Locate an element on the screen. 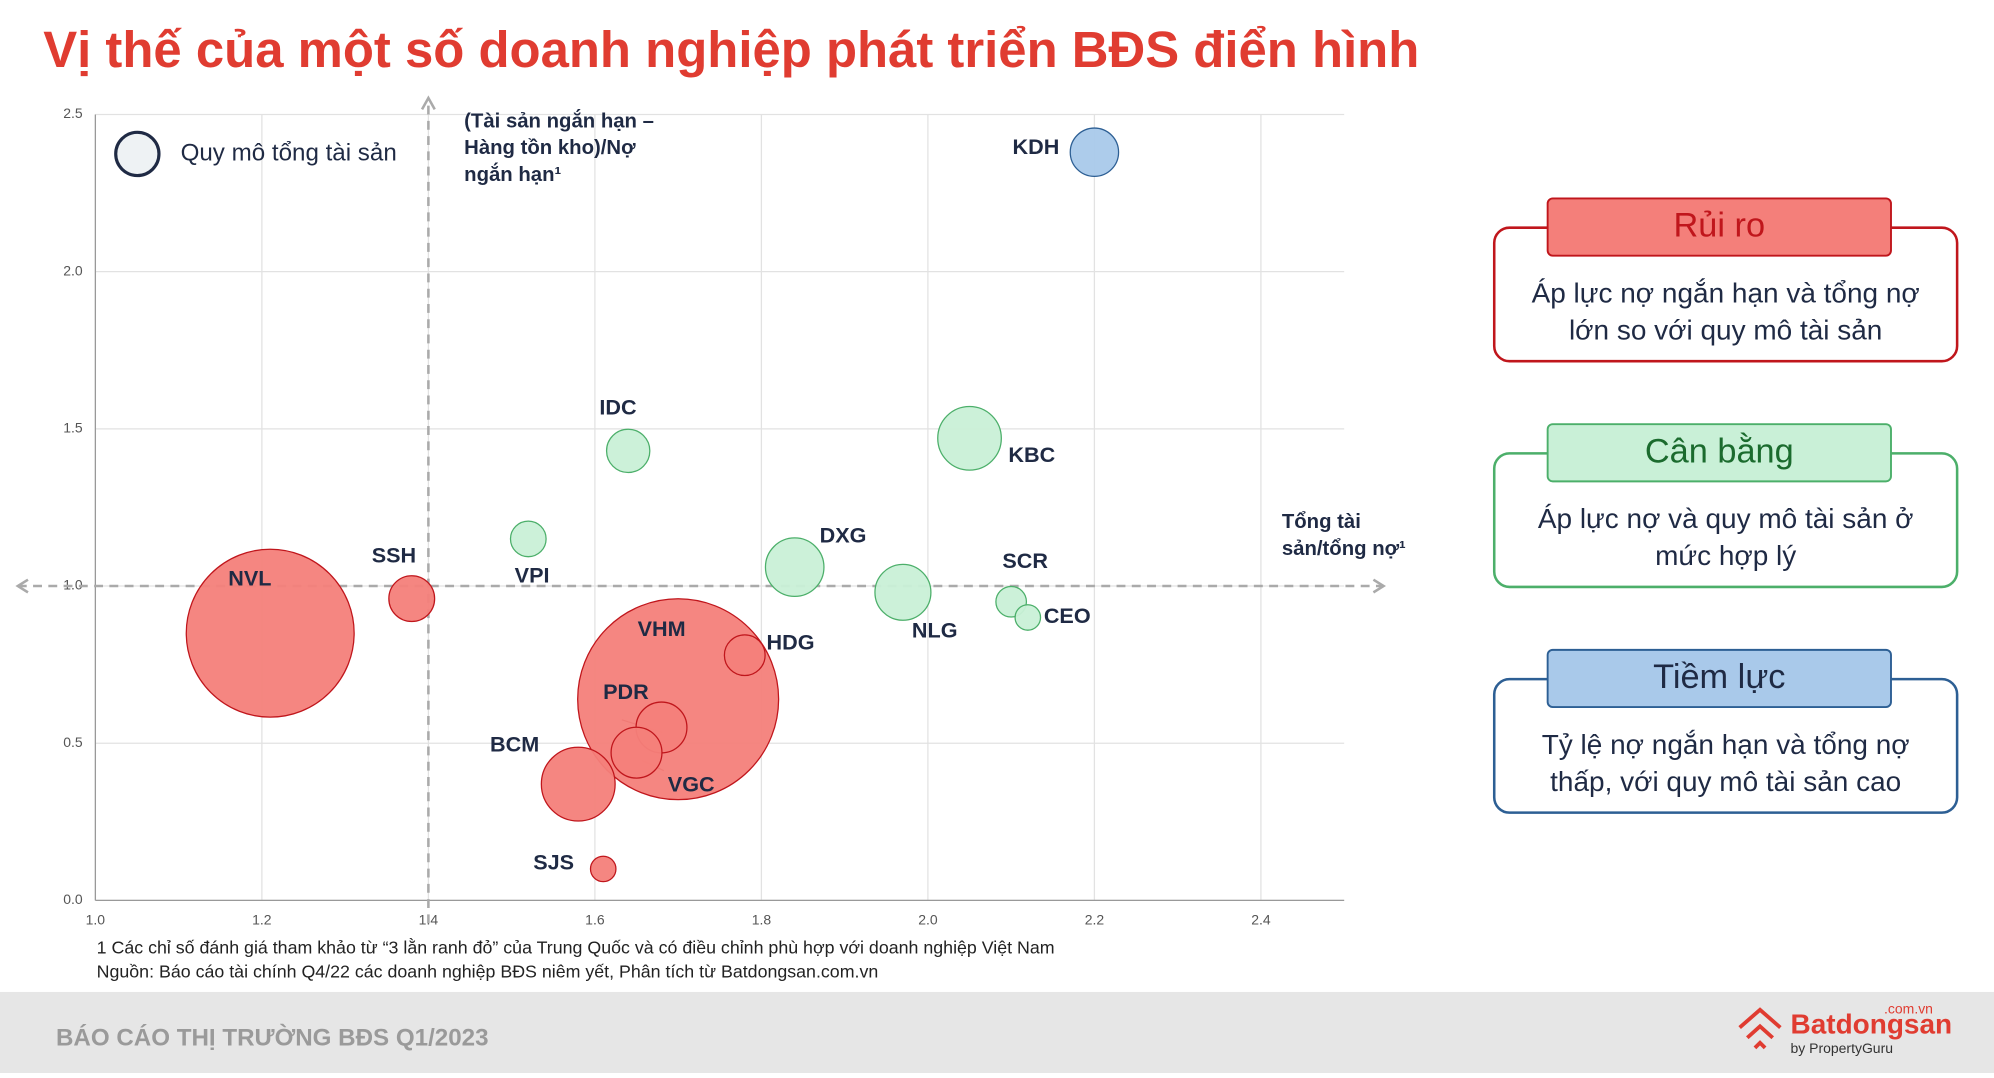 The image size is (1994, 1078). bubble-label: NVL is located at coordinates (249, 577).